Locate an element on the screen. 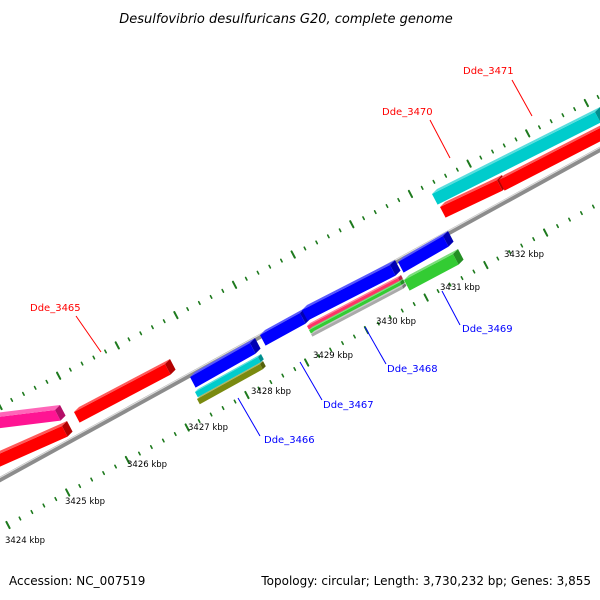  gene-label: Dde_3466 is located at coordinates (289, 440).